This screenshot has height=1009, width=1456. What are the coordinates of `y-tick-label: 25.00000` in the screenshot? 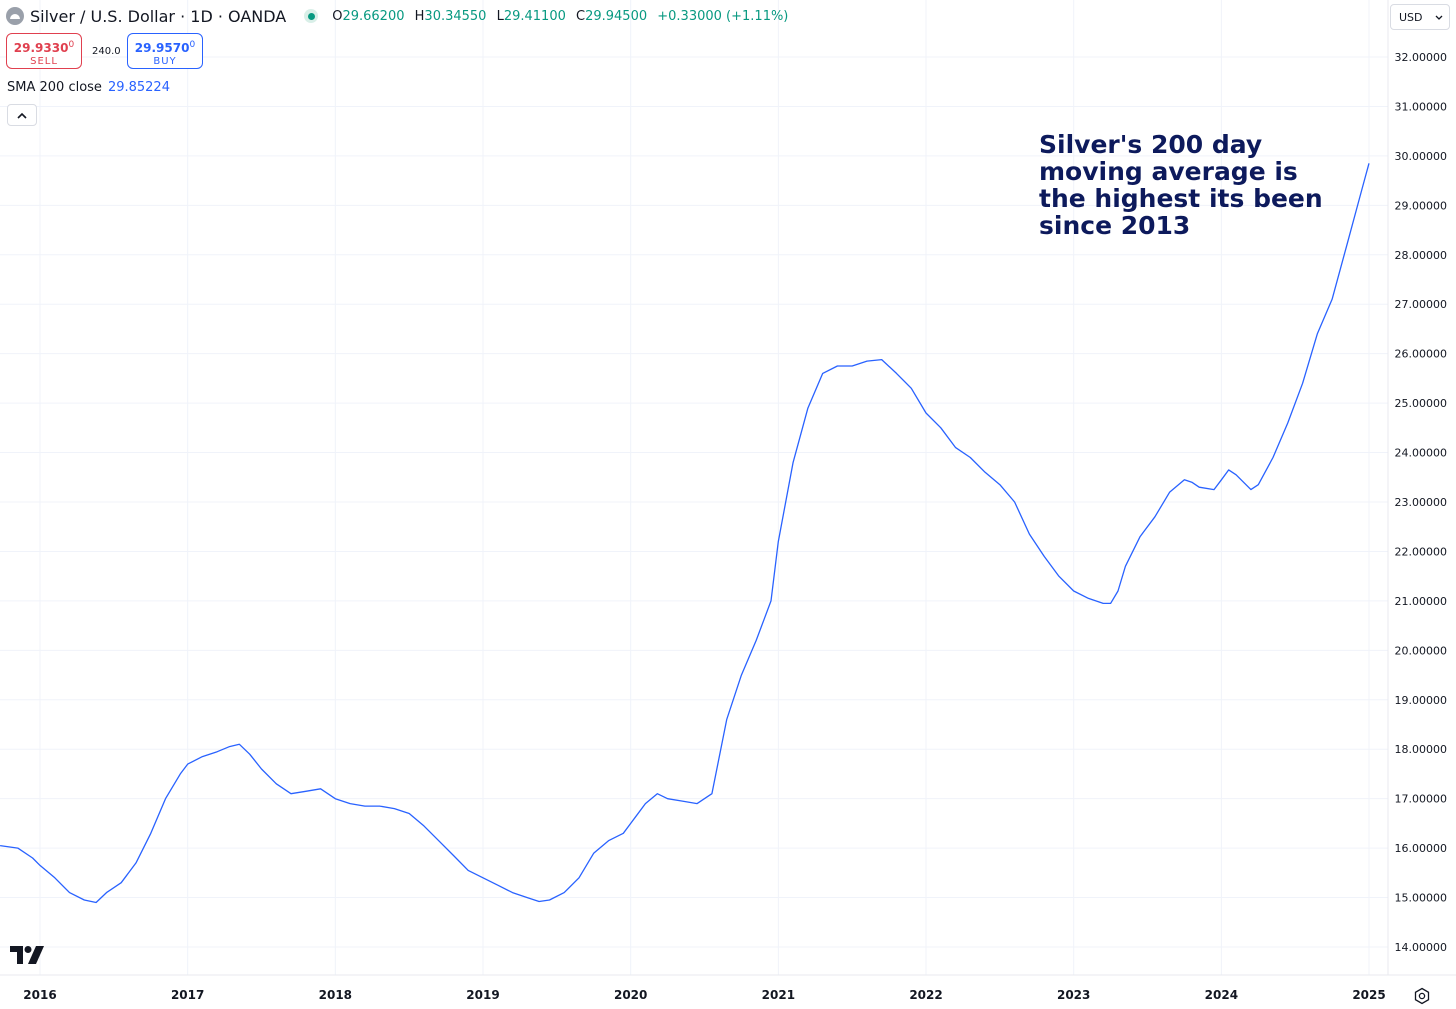 It's located at (1421, 403).